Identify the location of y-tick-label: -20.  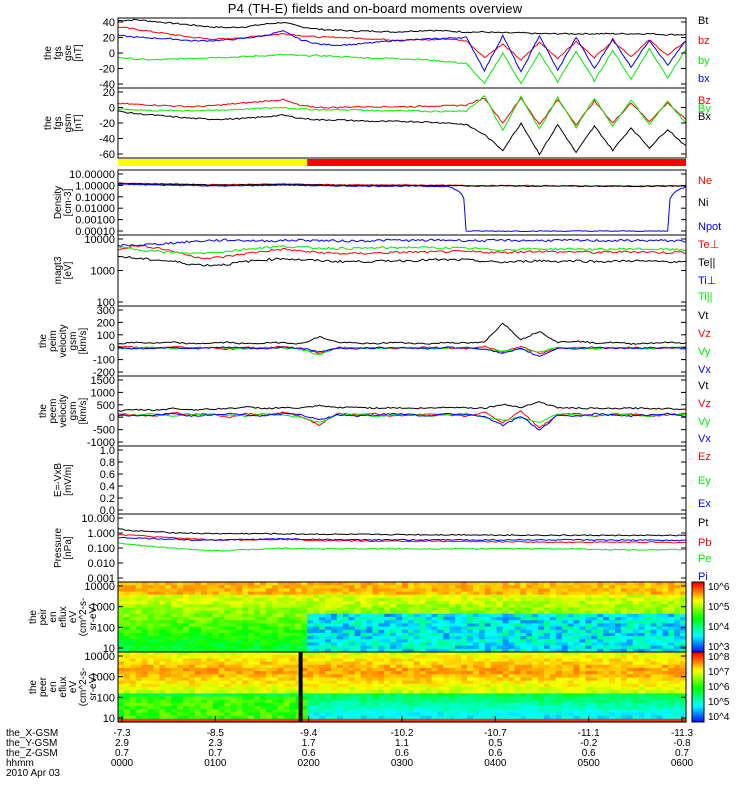
(107, 124).